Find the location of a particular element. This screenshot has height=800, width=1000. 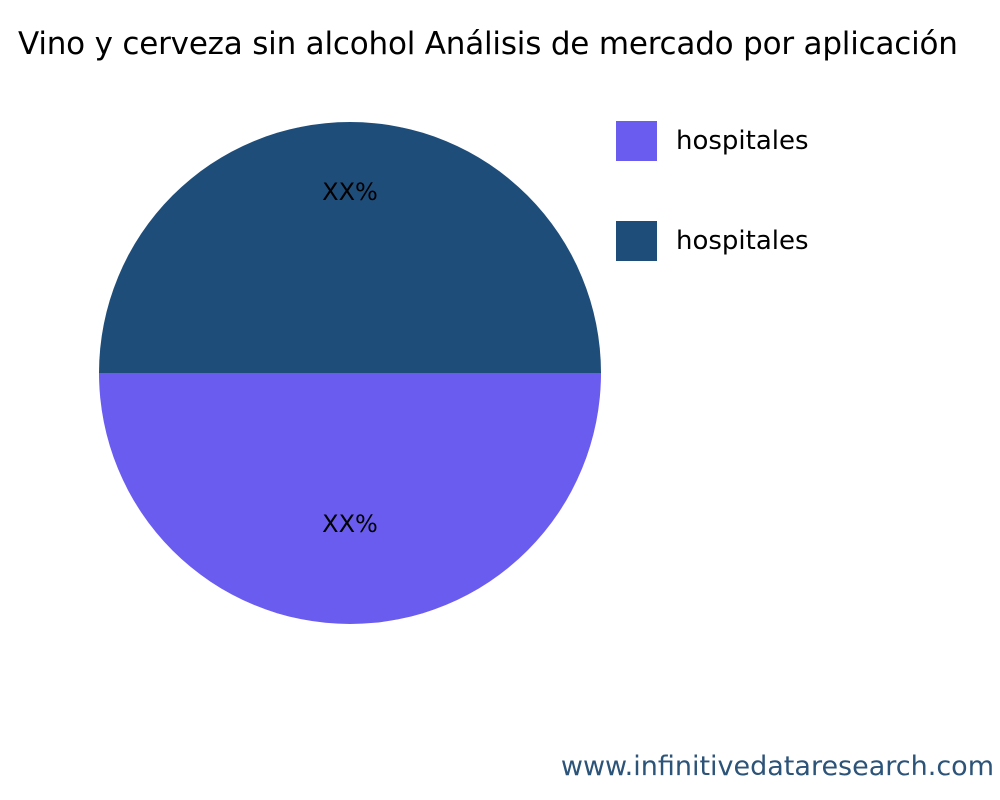

watermark-url: www.infinitivedataresearch.com is located at coordinates (777, 766).